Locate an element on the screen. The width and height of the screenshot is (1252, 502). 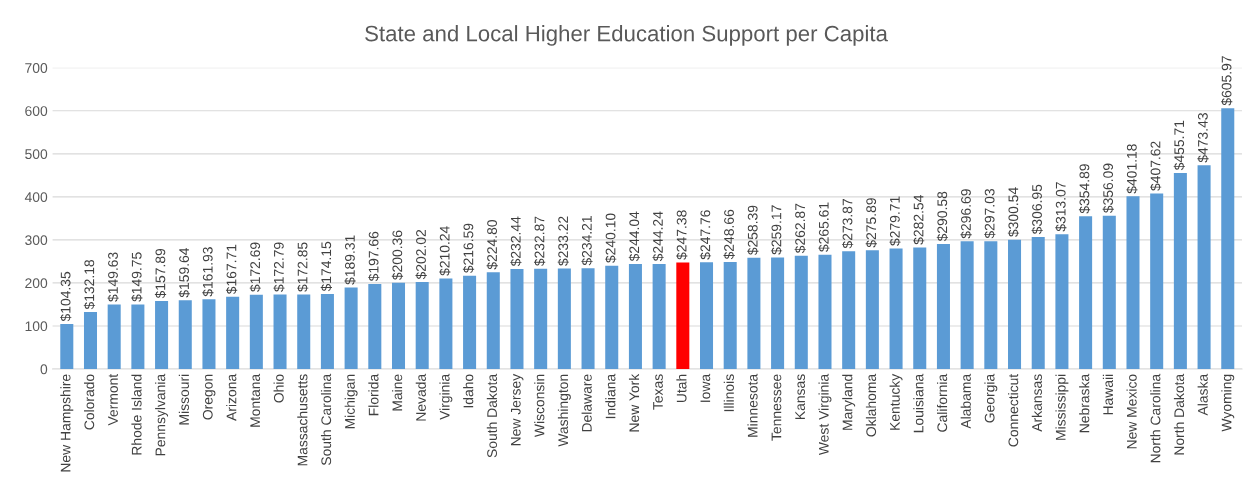
x-tick-label: Indiana is located at coordinates (610, 396).